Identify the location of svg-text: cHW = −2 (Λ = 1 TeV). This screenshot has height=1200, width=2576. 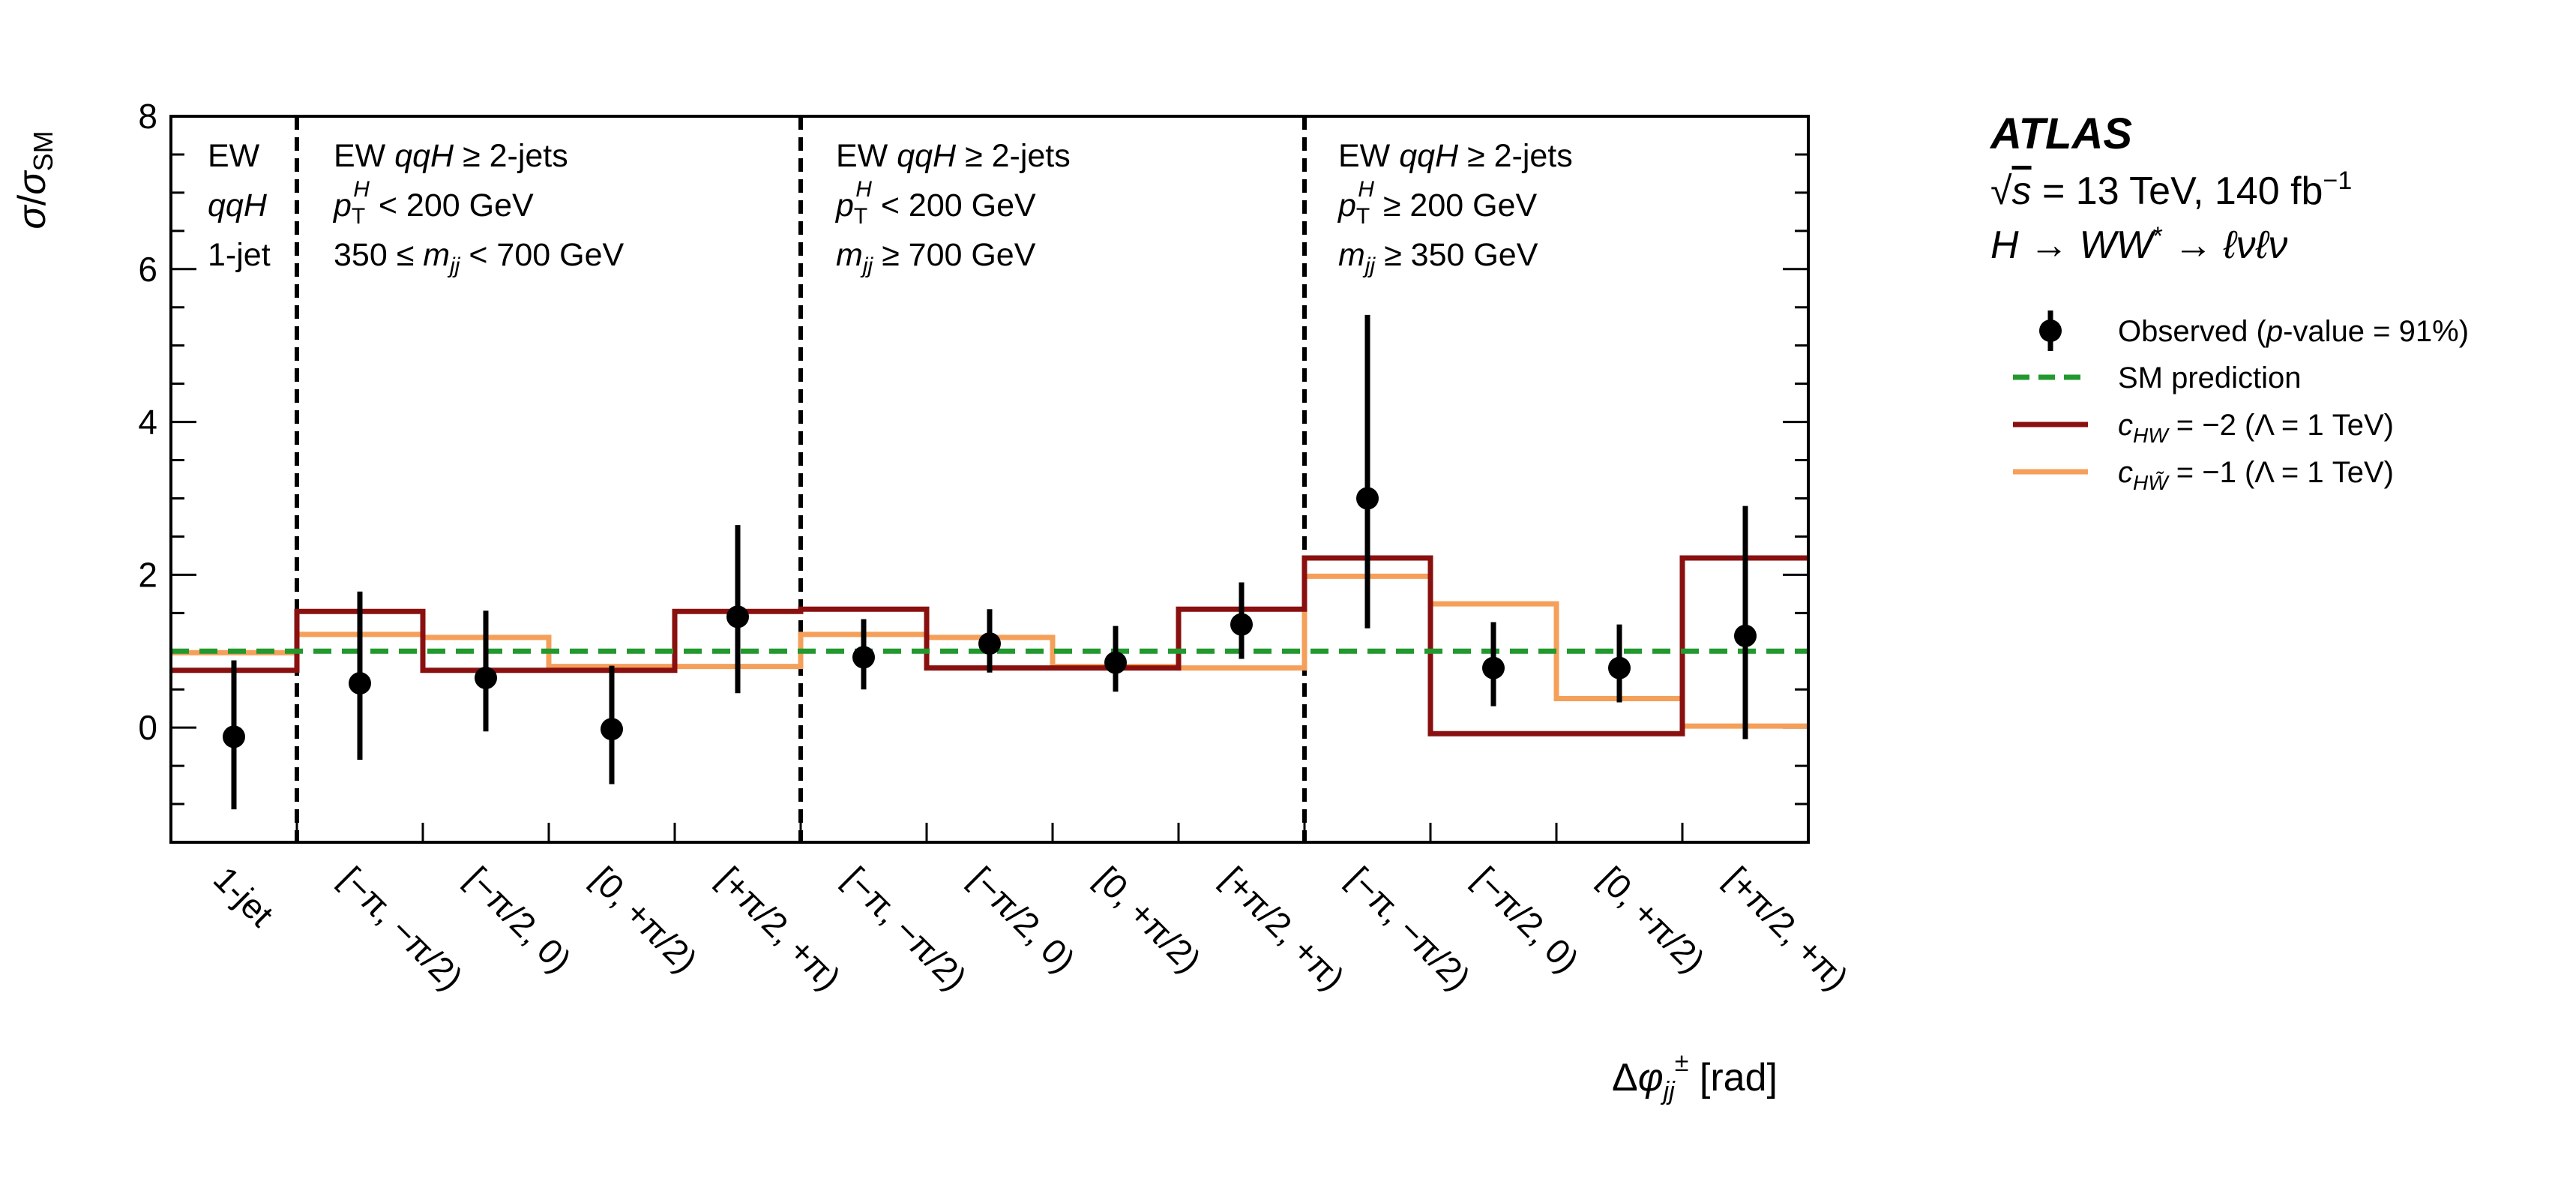
(2256, 428).